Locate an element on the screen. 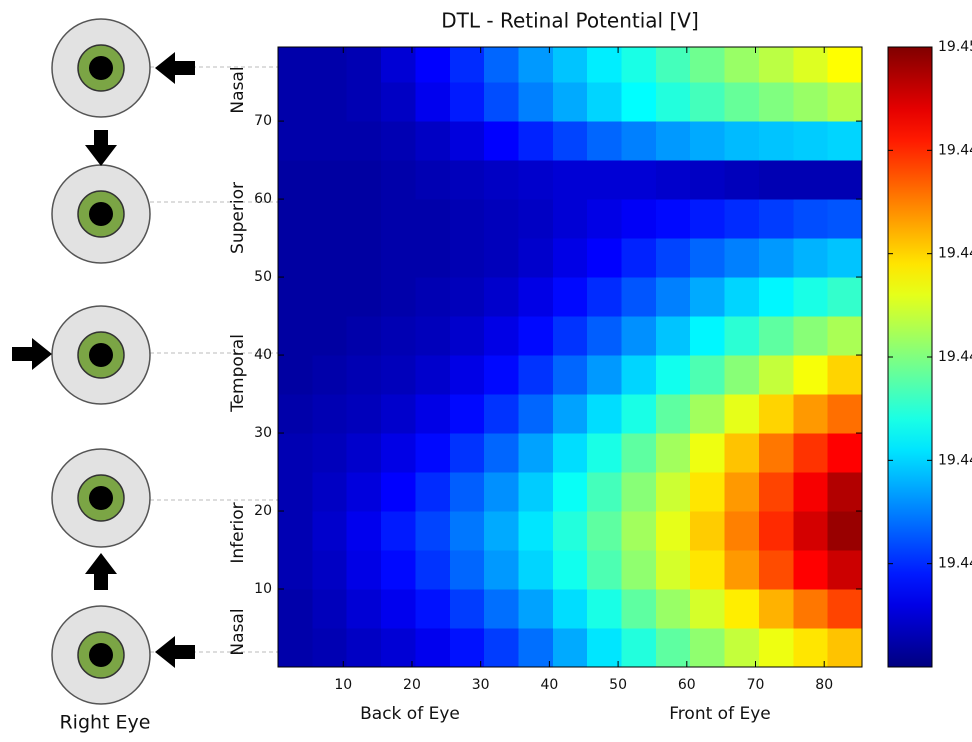 This screenshot has height=742, width=972. y-annotation: Nasal is located at coordinates (238, 631).